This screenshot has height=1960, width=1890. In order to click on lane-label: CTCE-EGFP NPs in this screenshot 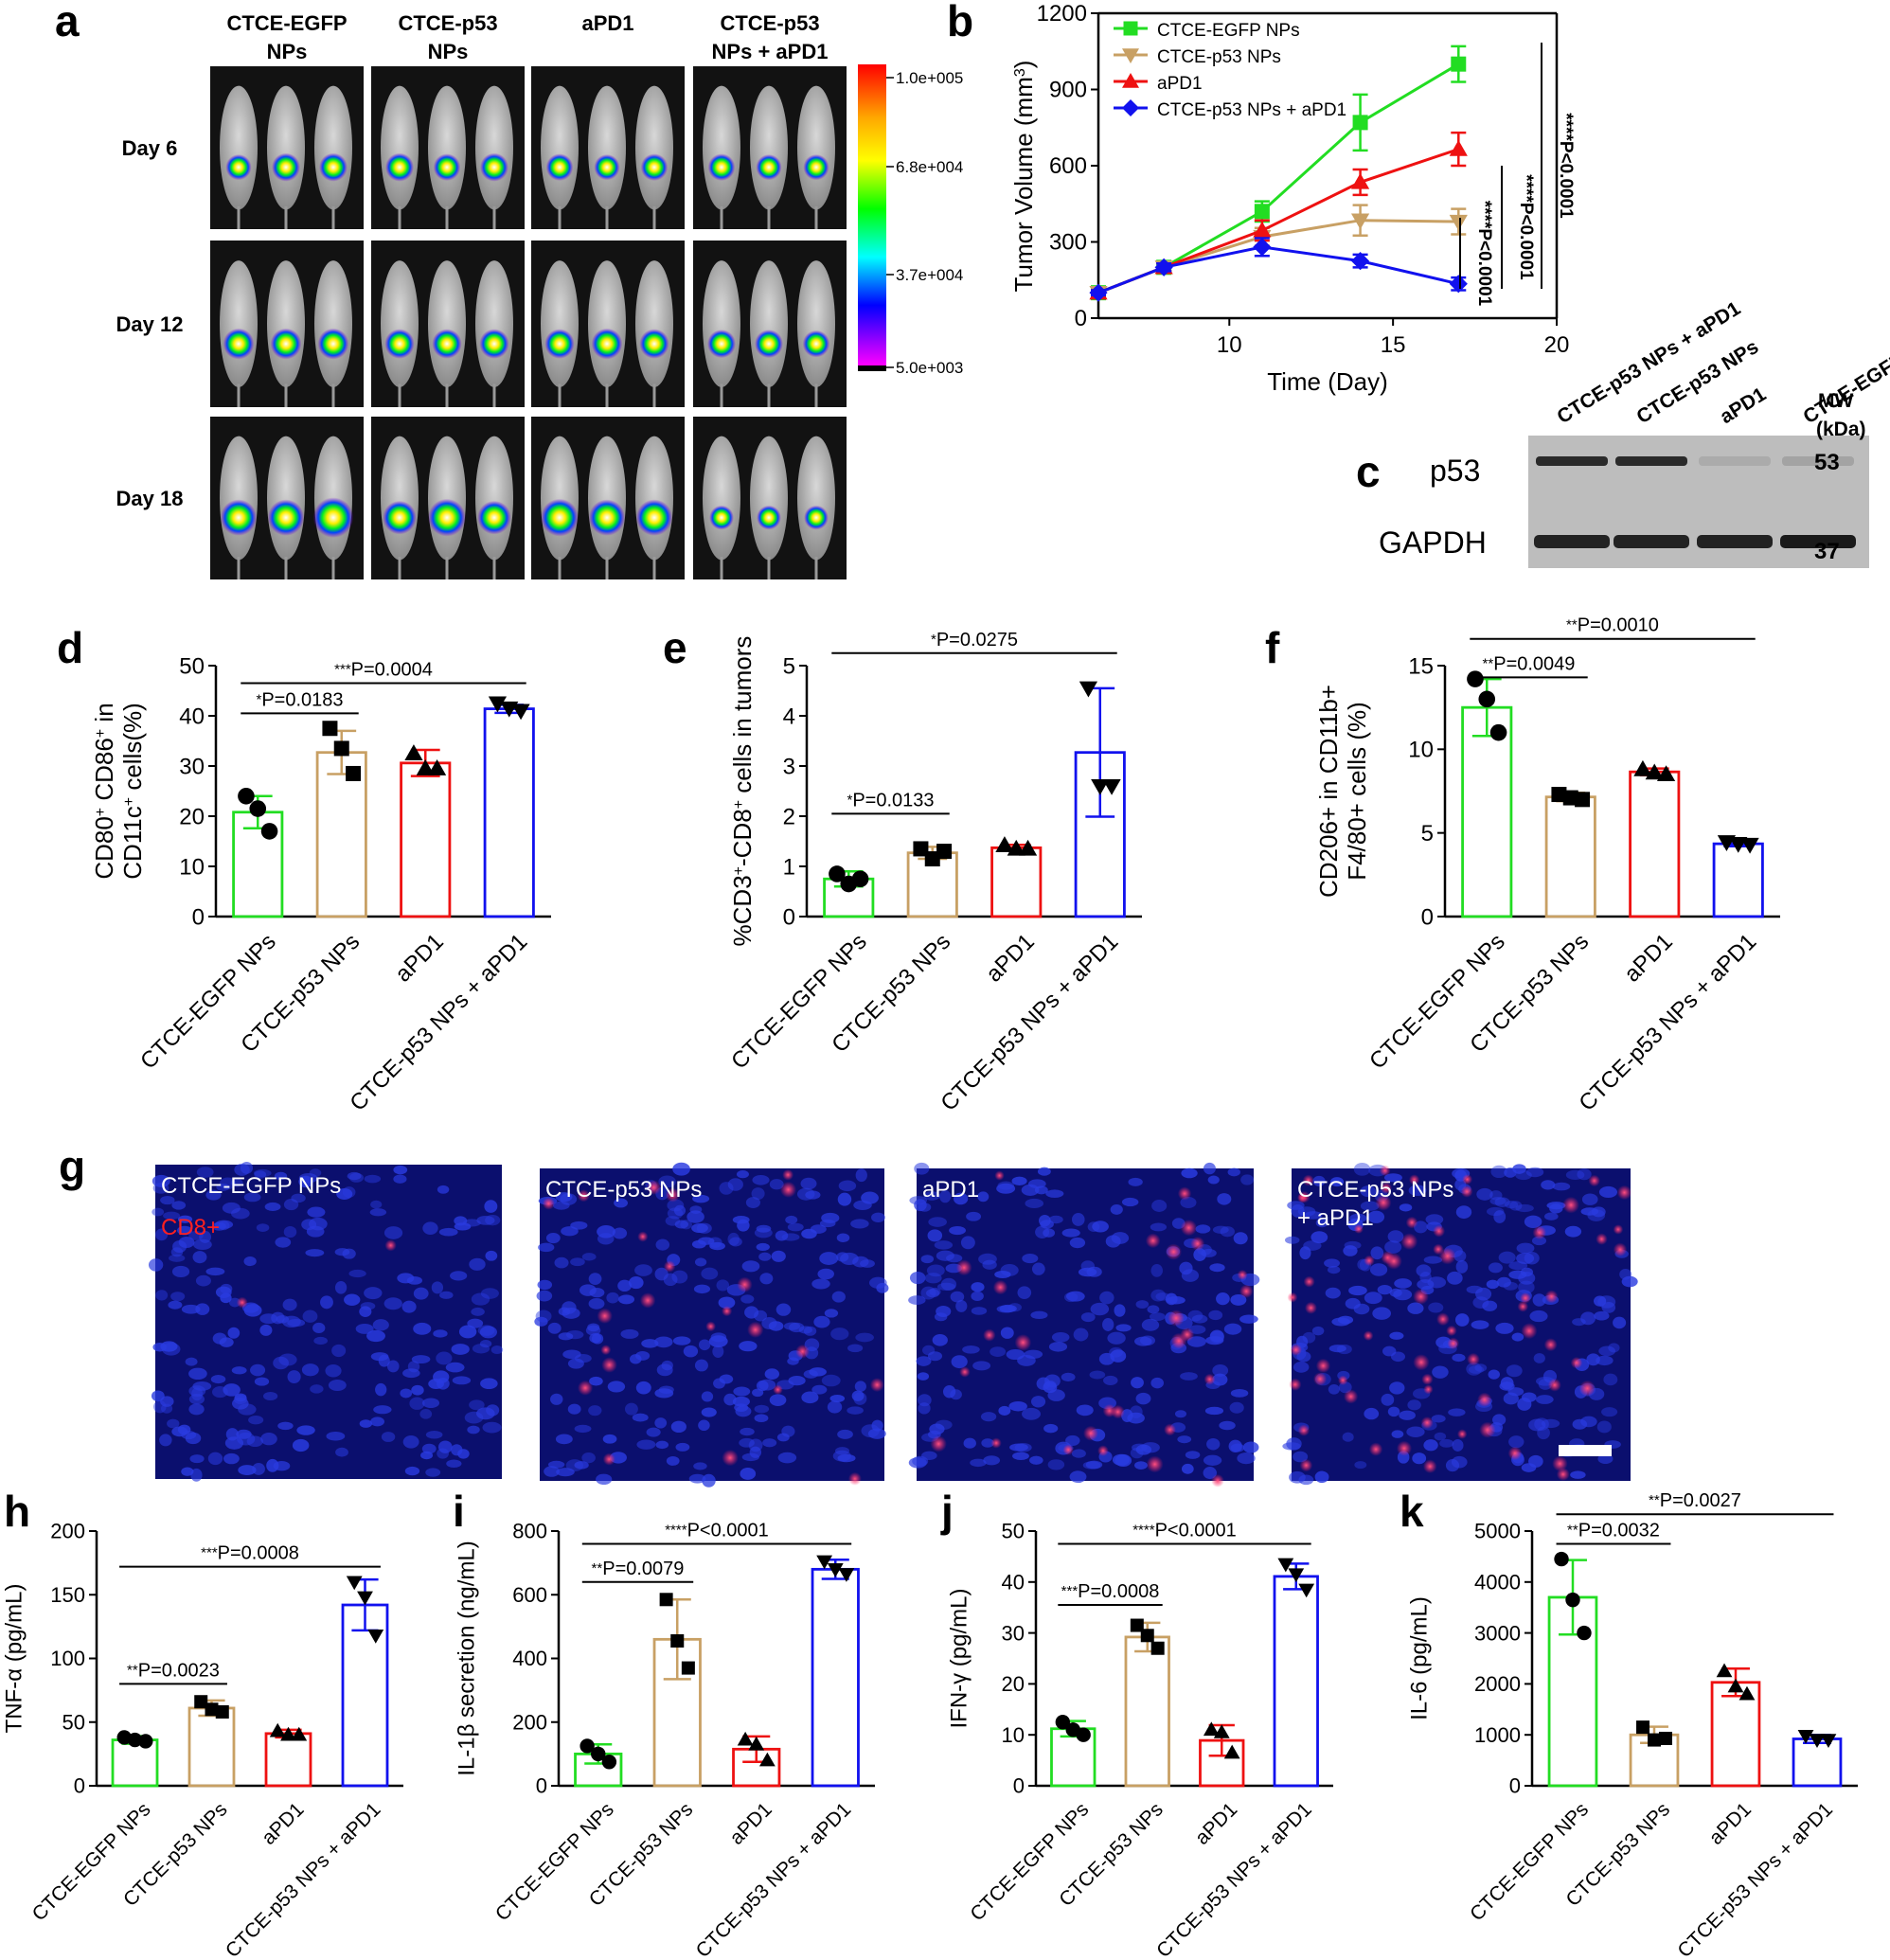, I will do `click(1844, 377)`.